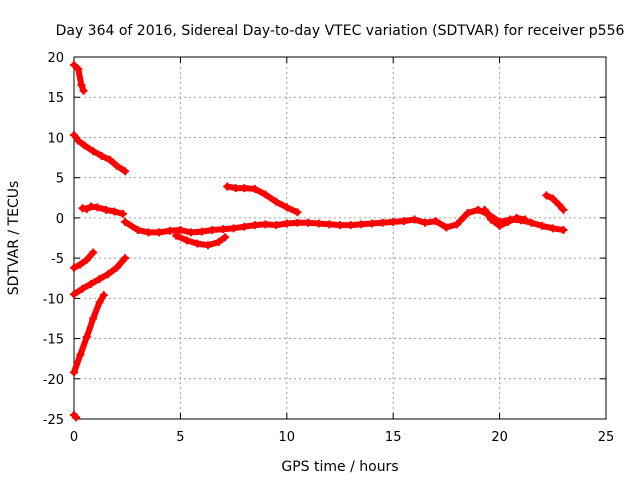  What do you see at coordinates (55, 58) in the screenshot?
I see `y-tick-label: 20` at bounding box center [55, 58].